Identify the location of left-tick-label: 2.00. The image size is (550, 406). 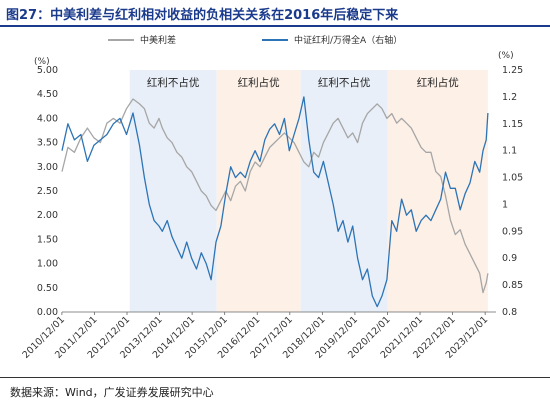
(47, 215).